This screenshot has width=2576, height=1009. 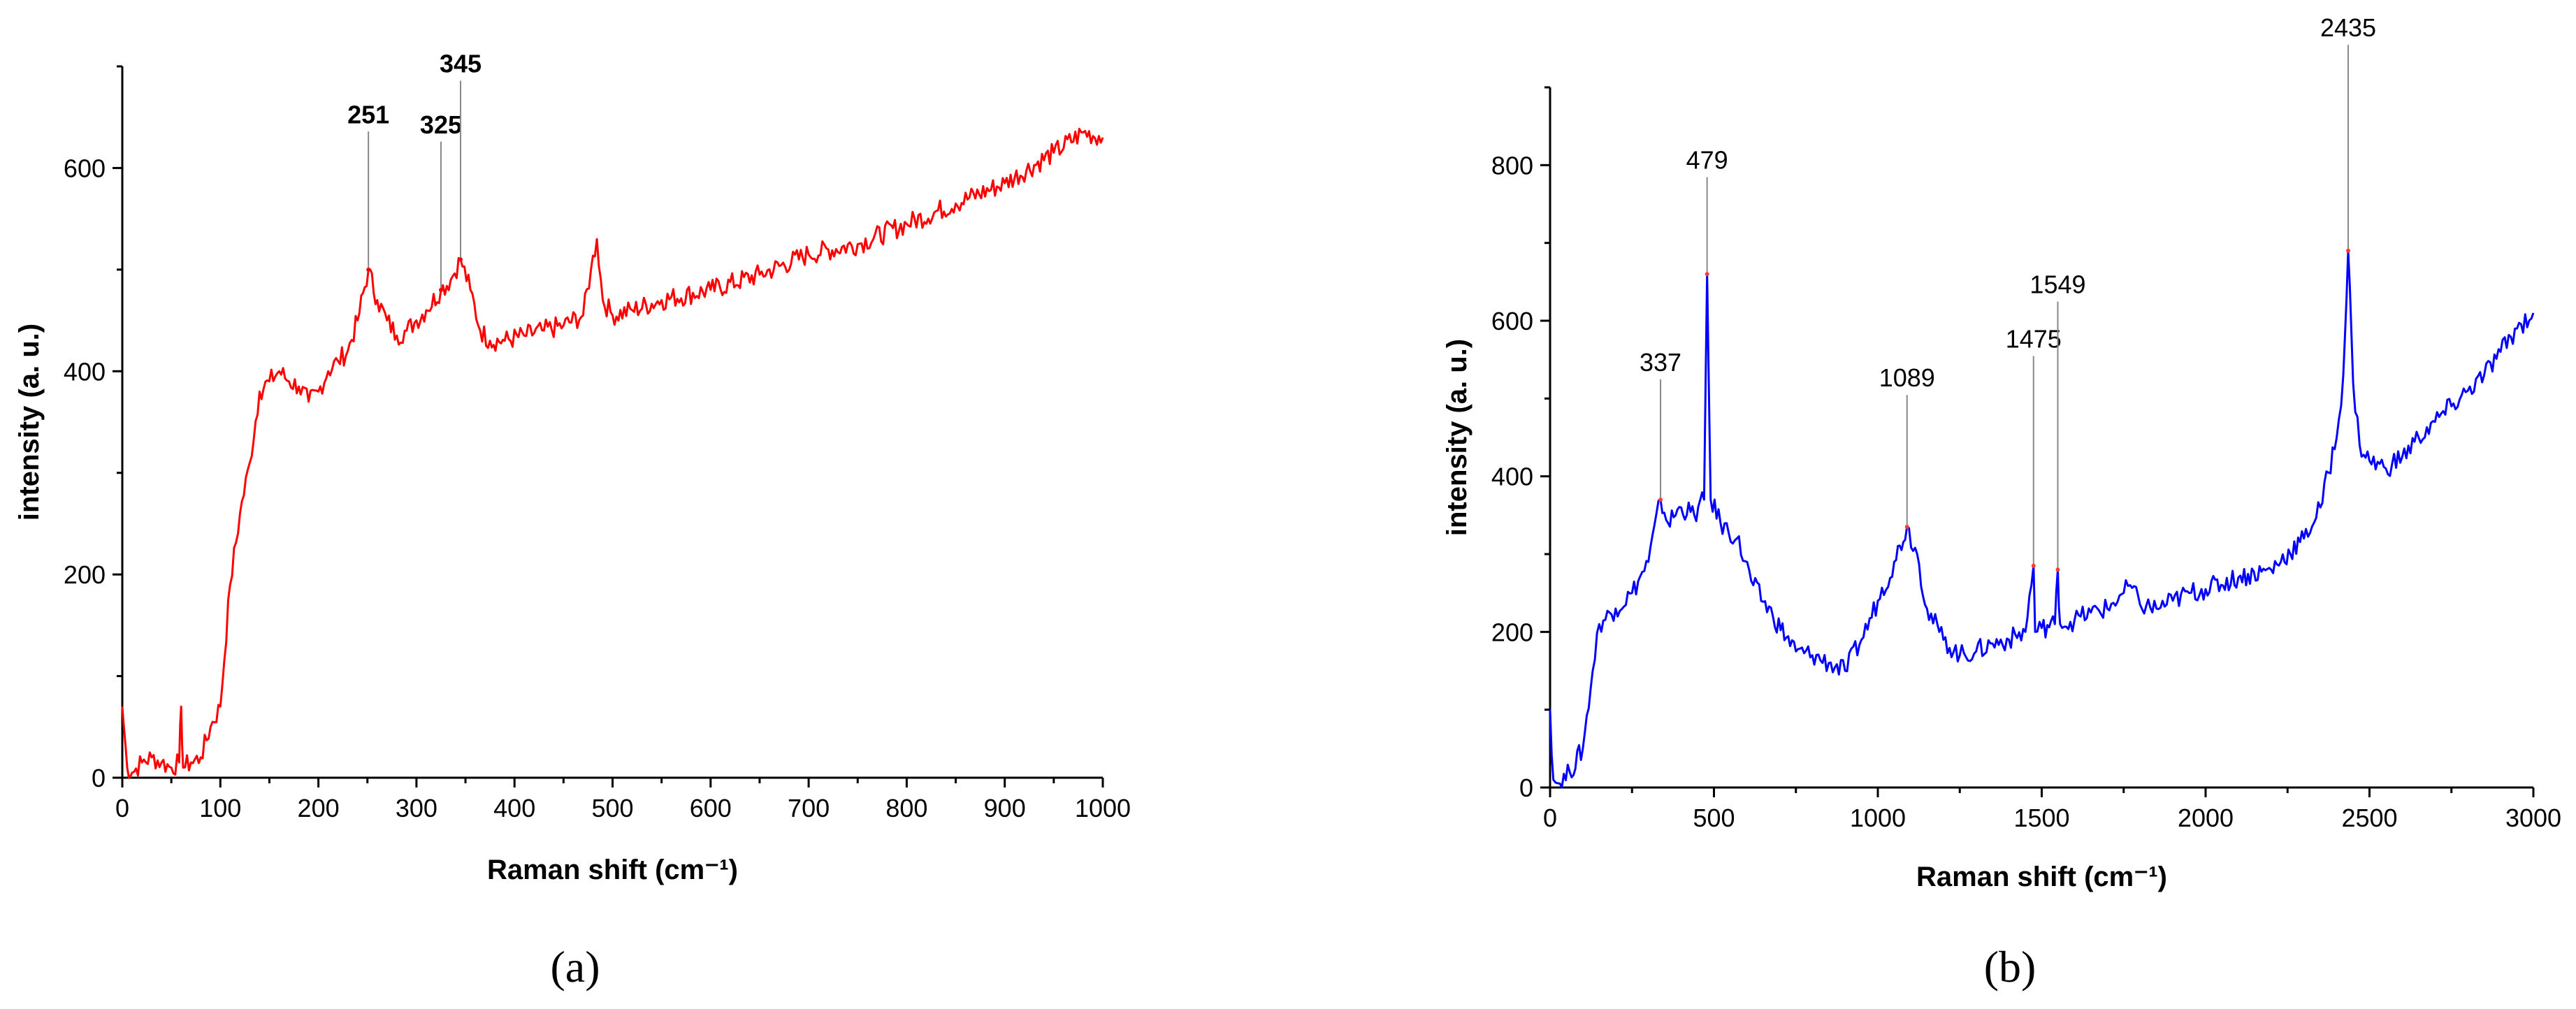 What do you see at coordinates (514, 808) in the screenshot?
I see `x-tick-label: 400` at bounding box center [514, 808].